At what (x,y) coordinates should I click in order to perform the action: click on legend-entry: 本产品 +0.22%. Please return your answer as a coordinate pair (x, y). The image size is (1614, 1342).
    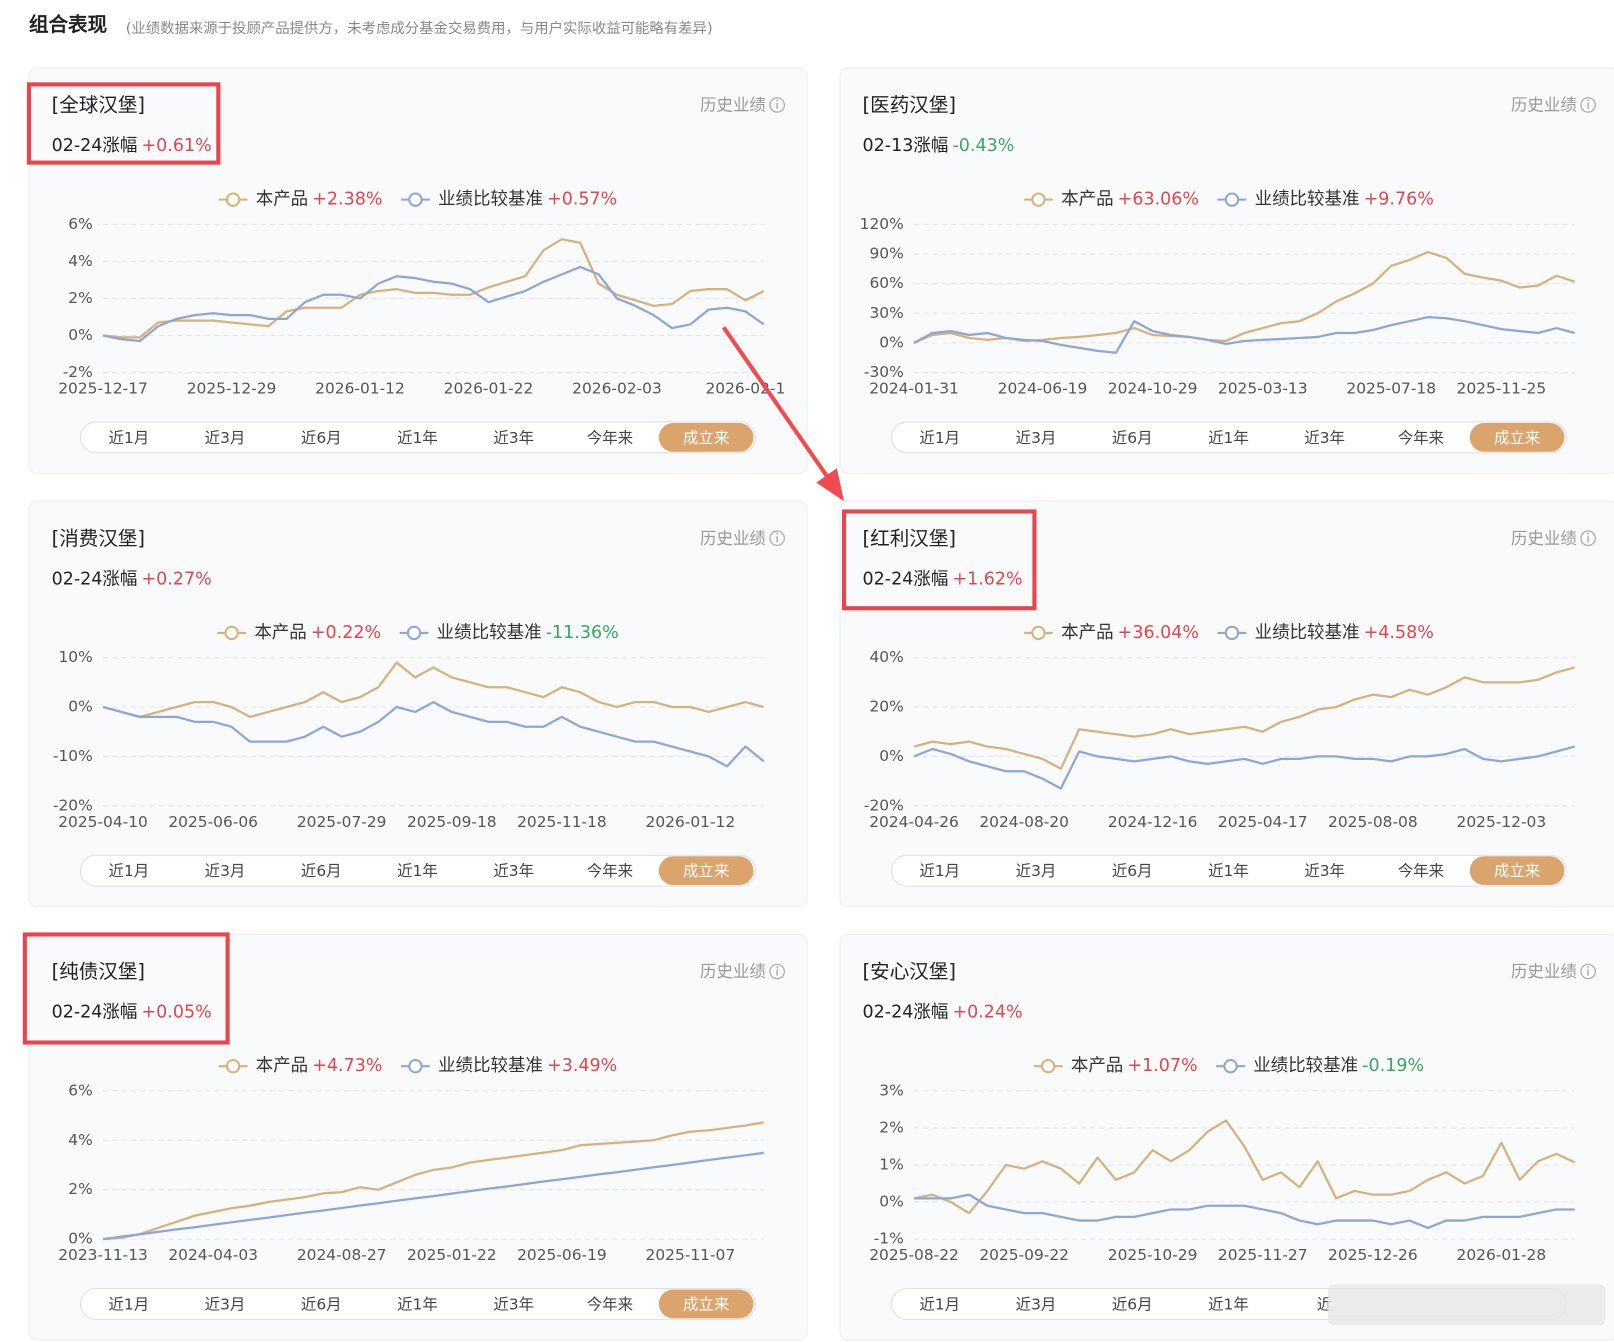
    Looking at the image, I should click on (317, 633).